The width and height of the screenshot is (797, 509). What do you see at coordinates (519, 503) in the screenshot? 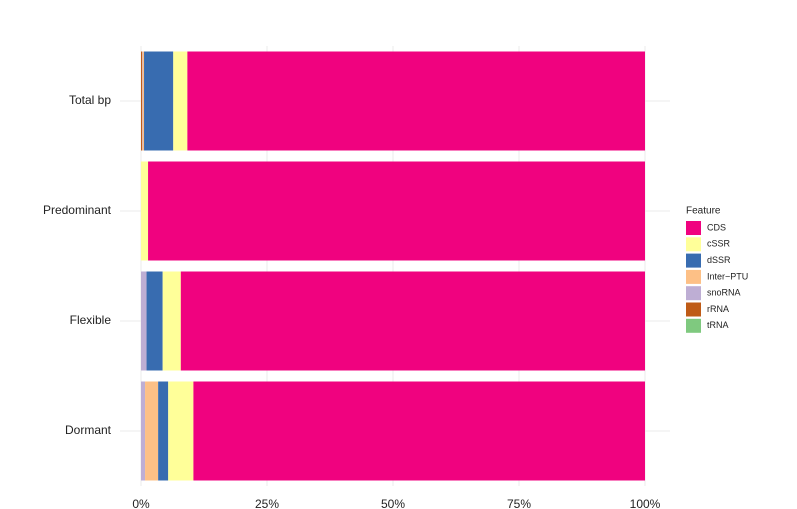
I see `x-tick-label: 75%` at bounding box center [519, 503].